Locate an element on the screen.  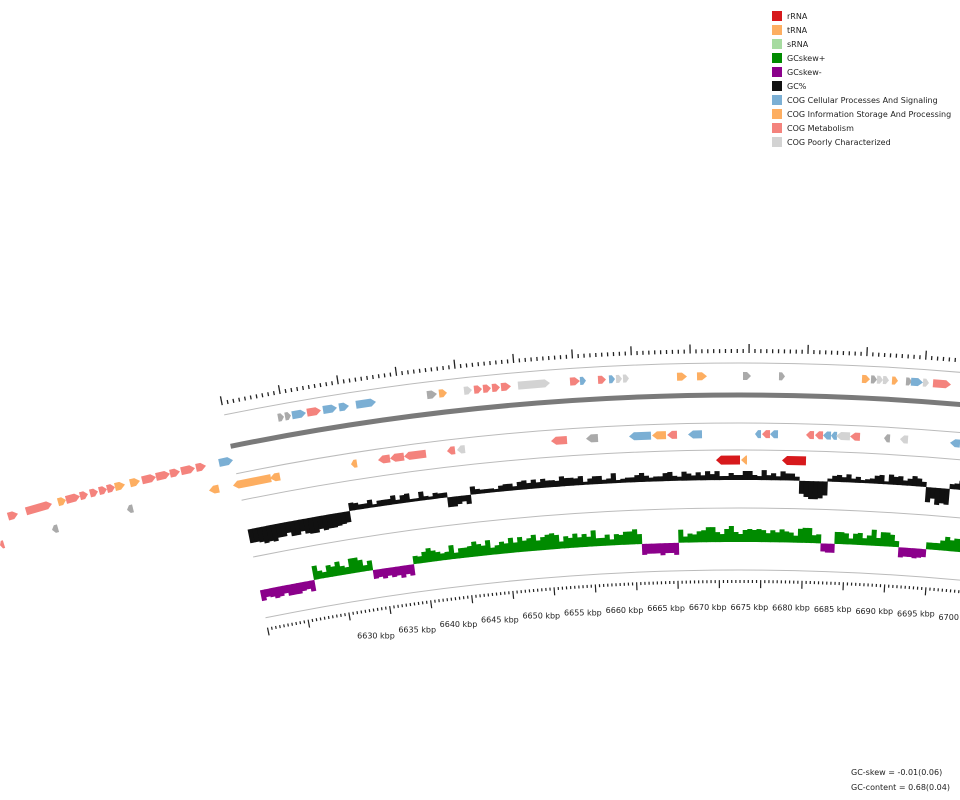
legend-item-cog-info: COG Information Storage And Processing is located at coordinates (861, 114).